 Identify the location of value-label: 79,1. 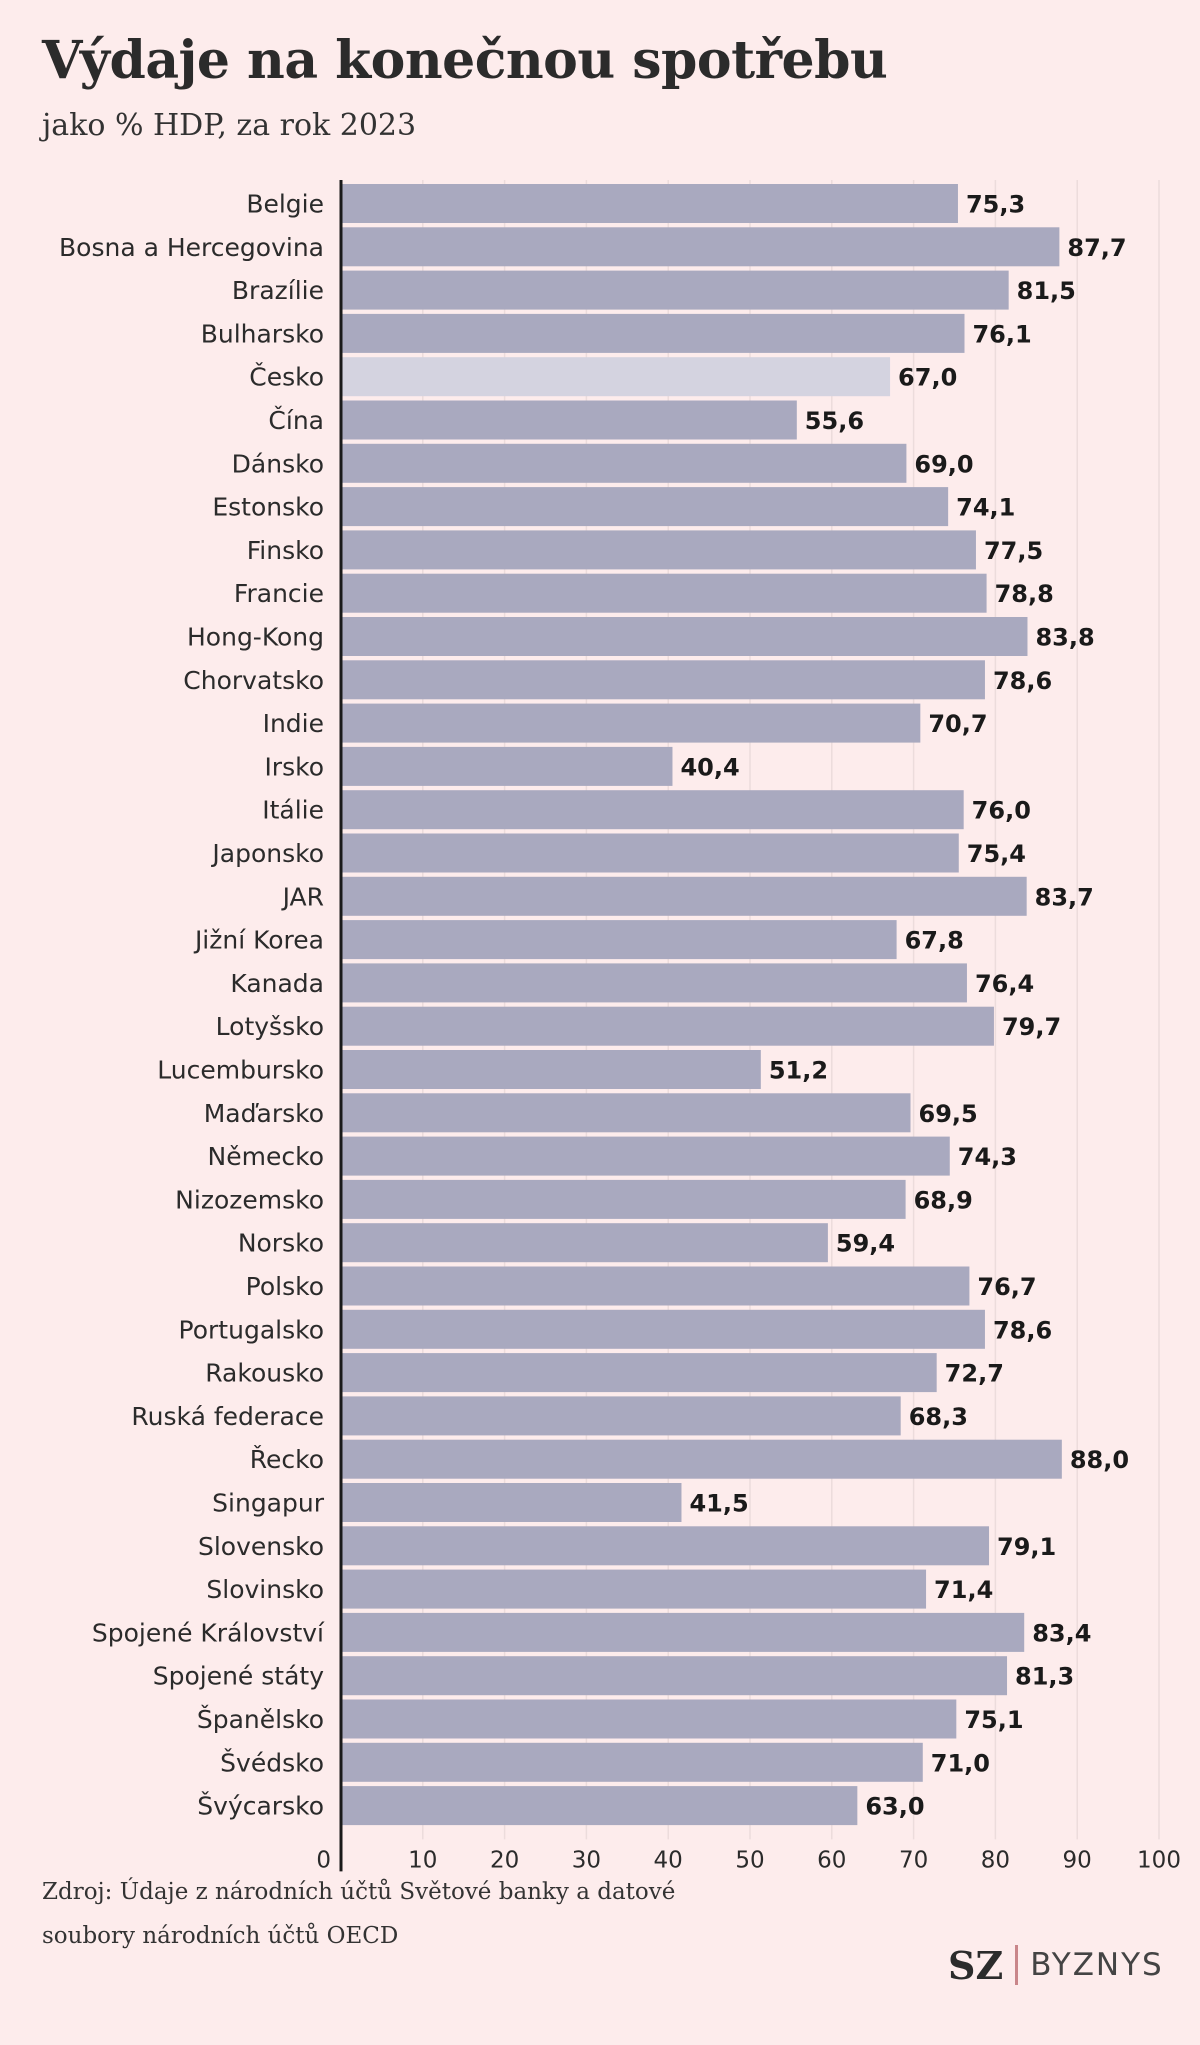
(1026, 1547).